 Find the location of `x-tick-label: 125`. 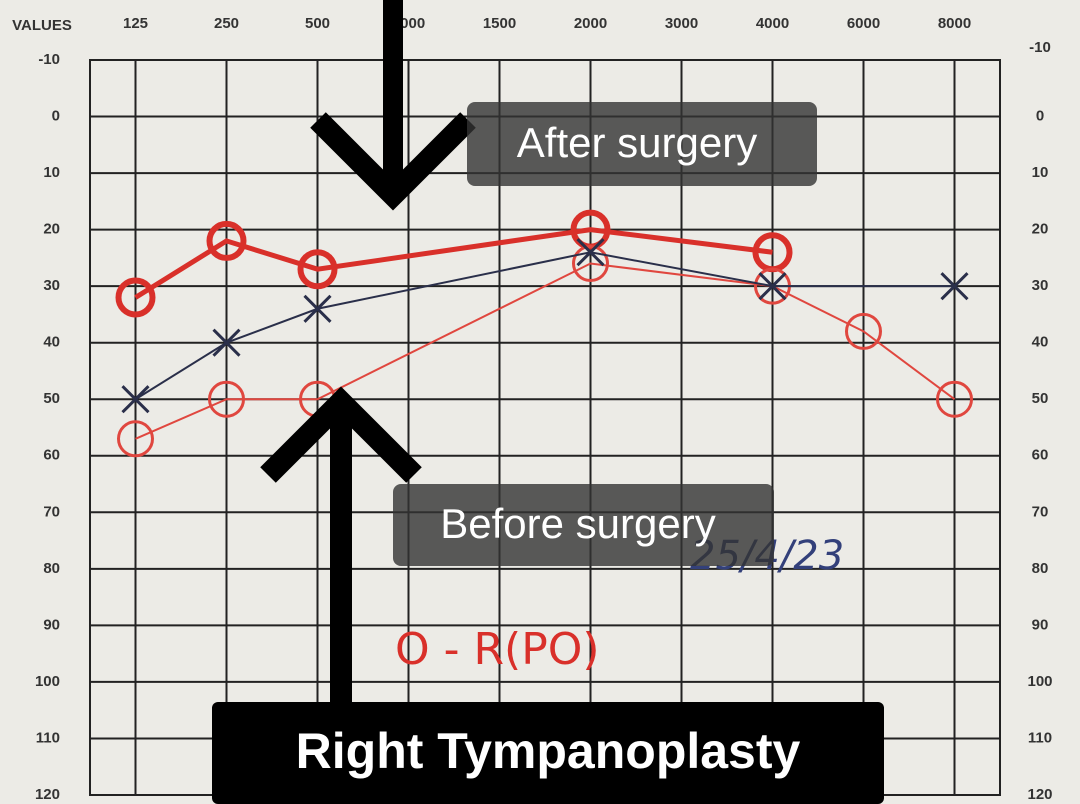

x-tick-label: 125 is located at coordinates (135, 23).